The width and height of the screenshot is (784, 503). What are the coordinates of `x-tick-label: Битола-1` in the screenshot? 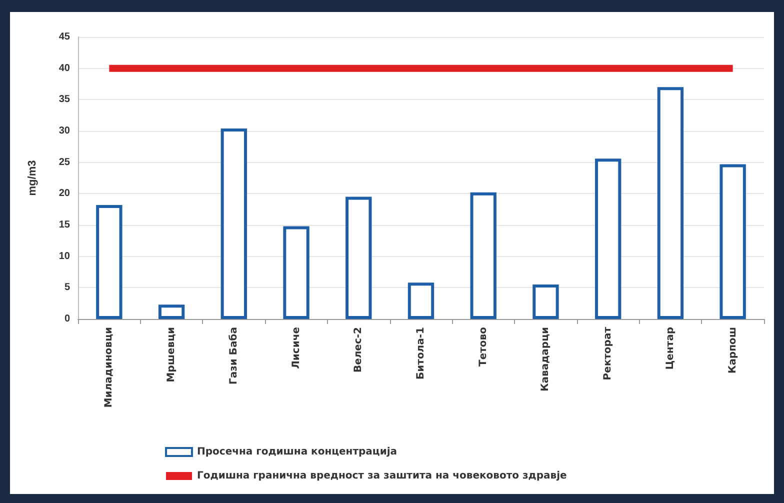 It's located at (421, 353).